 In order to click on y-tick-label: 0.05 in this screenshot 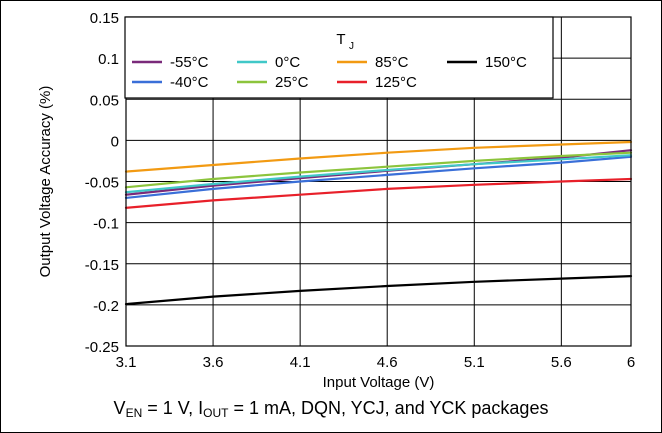, I will do `click(104, 100)`.